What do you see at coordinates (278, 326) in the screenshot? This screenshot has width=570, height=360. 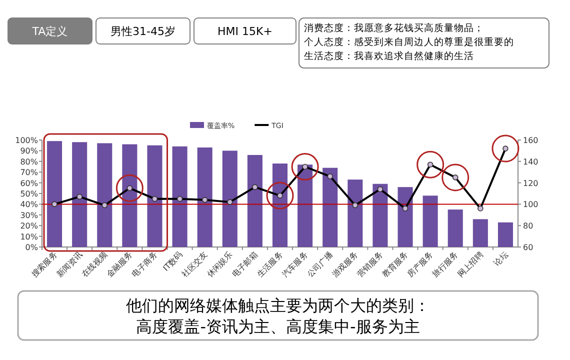 I see `text: 高度覆盖-资讯为主、高度集中-服务为主` at bounding box center [278, 326].